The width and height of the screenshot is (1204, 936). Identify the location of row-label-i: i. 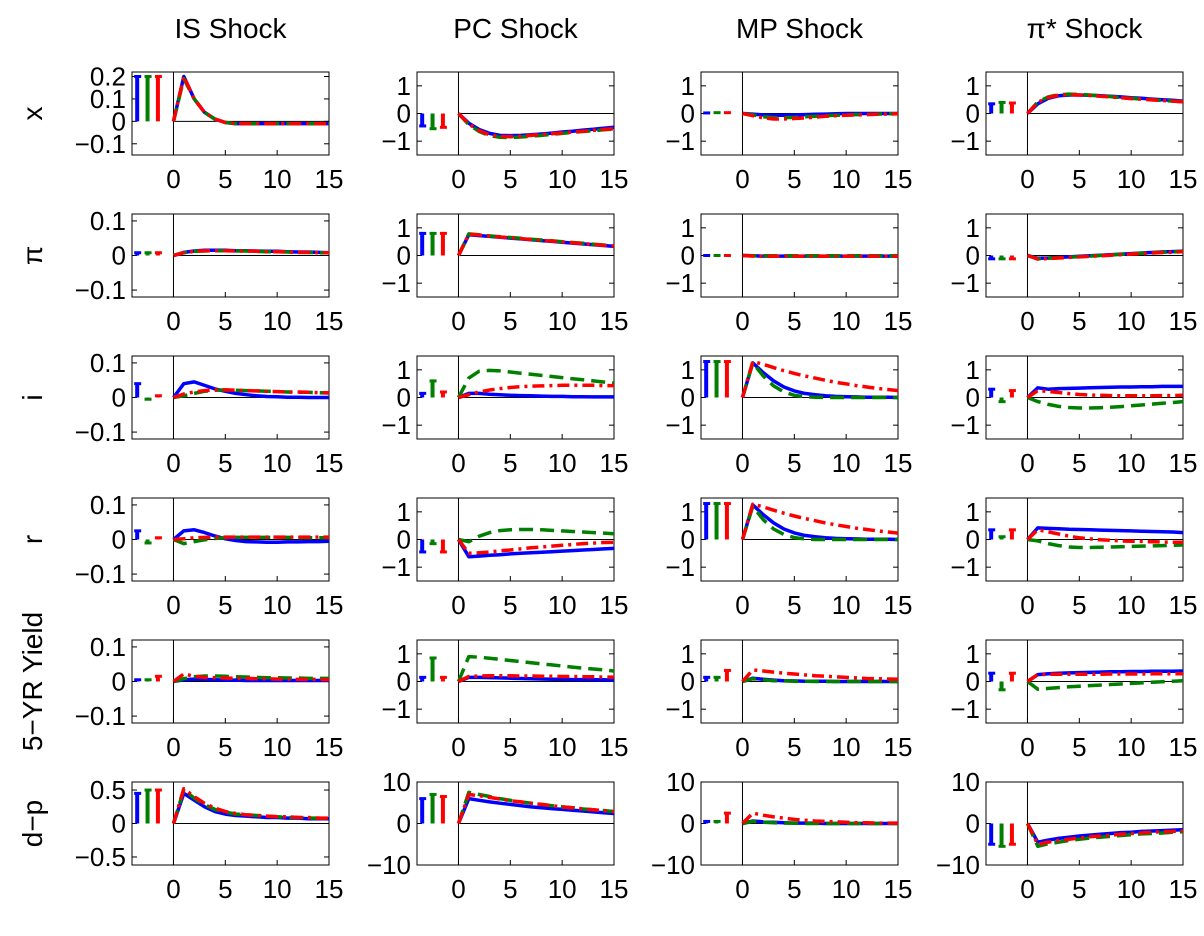
(32, 397).